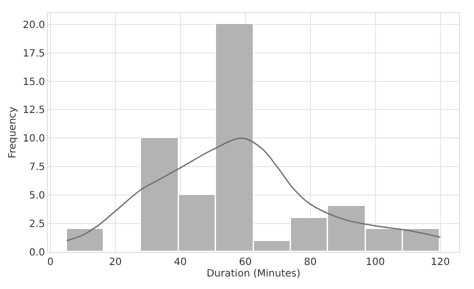 Image resolution: width=474 pixels, height=289 pixels. I want to click on x-tick-label: 40, so click(180, 262).